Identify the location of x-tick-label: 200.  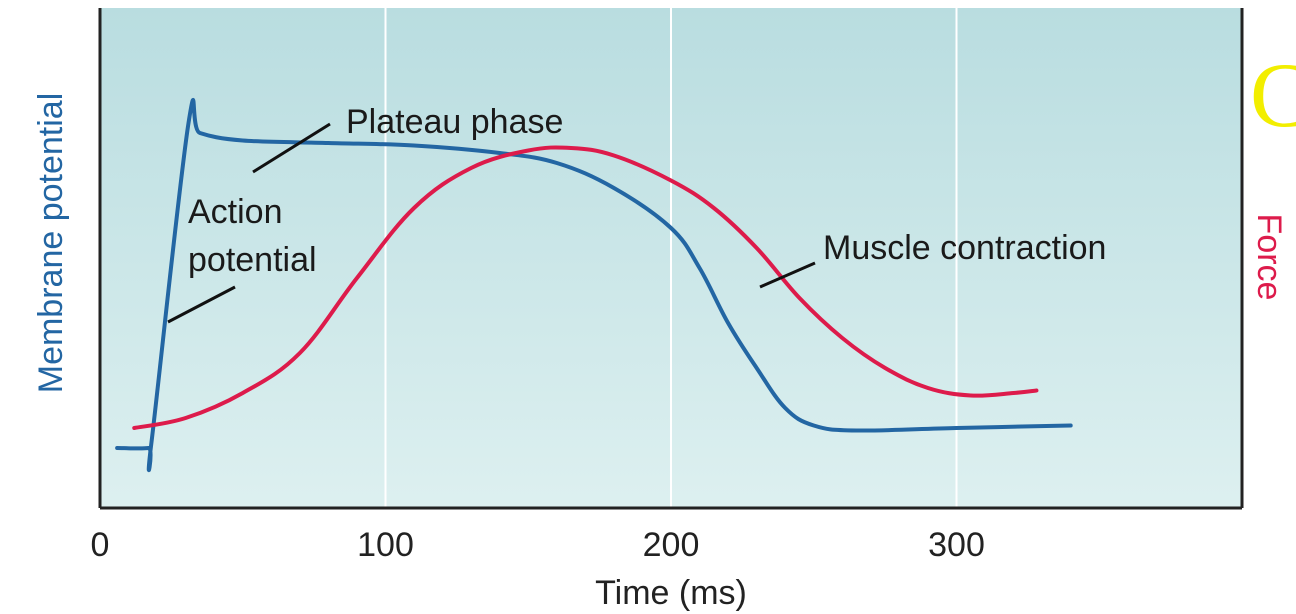
(671, 545).